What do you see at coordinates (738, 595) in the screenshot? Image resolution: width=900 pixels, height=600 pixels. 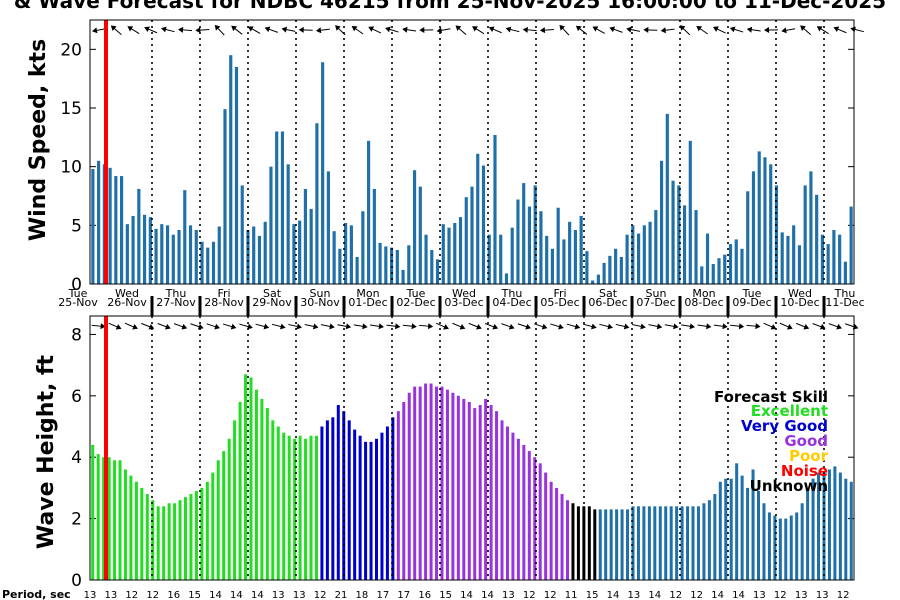 I see `period-value: 14` at bounding box center [738, 595].